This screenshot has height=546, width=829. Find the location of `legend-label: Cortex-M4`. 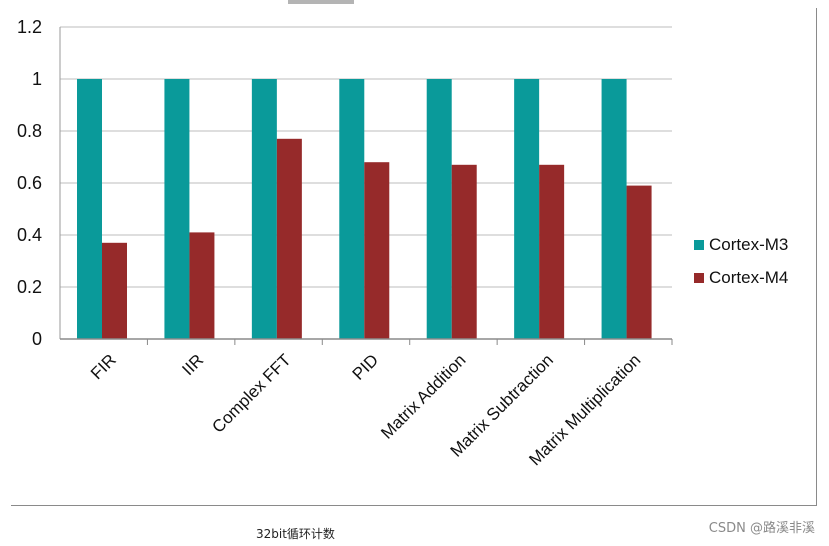

legend-label: Cortex-M4 is located at coordinates (748, 277).